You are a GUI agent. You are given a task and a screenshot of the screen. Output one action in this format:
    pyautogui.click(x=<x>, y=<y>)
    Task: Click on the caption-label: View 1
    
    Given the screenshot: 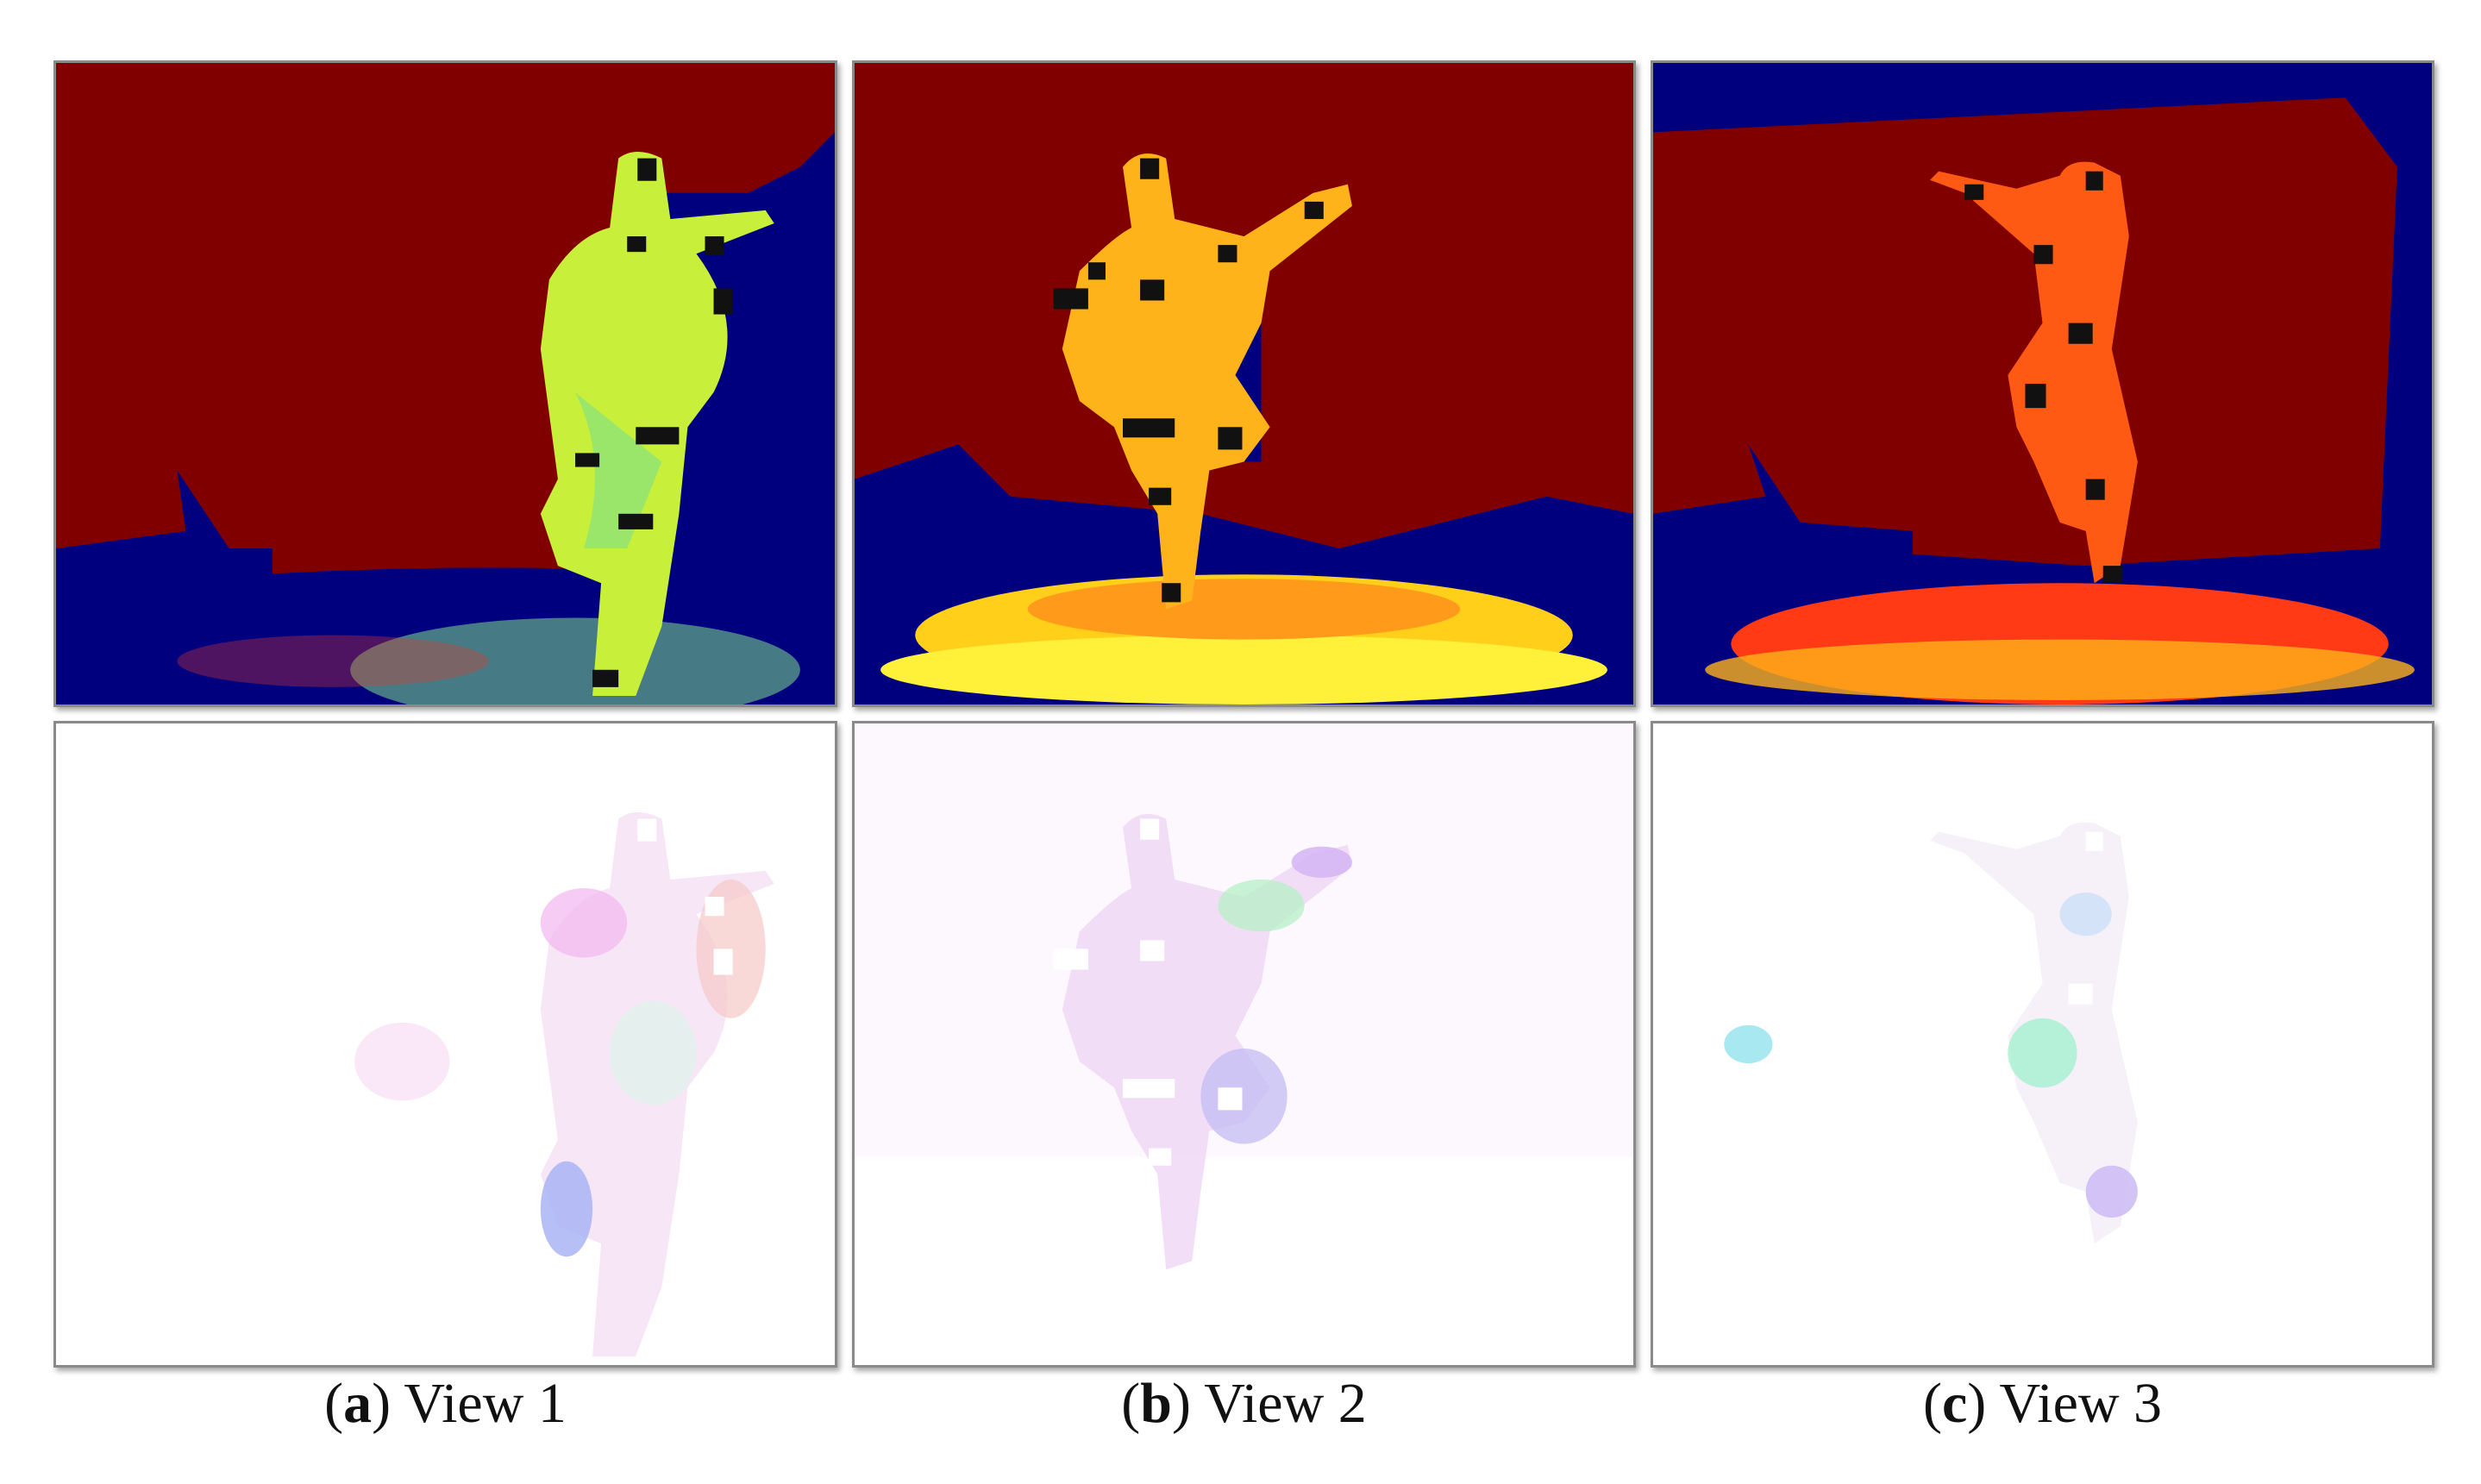 What is the action you would take?
    pyautogui.click(x=485, y=1403)
    